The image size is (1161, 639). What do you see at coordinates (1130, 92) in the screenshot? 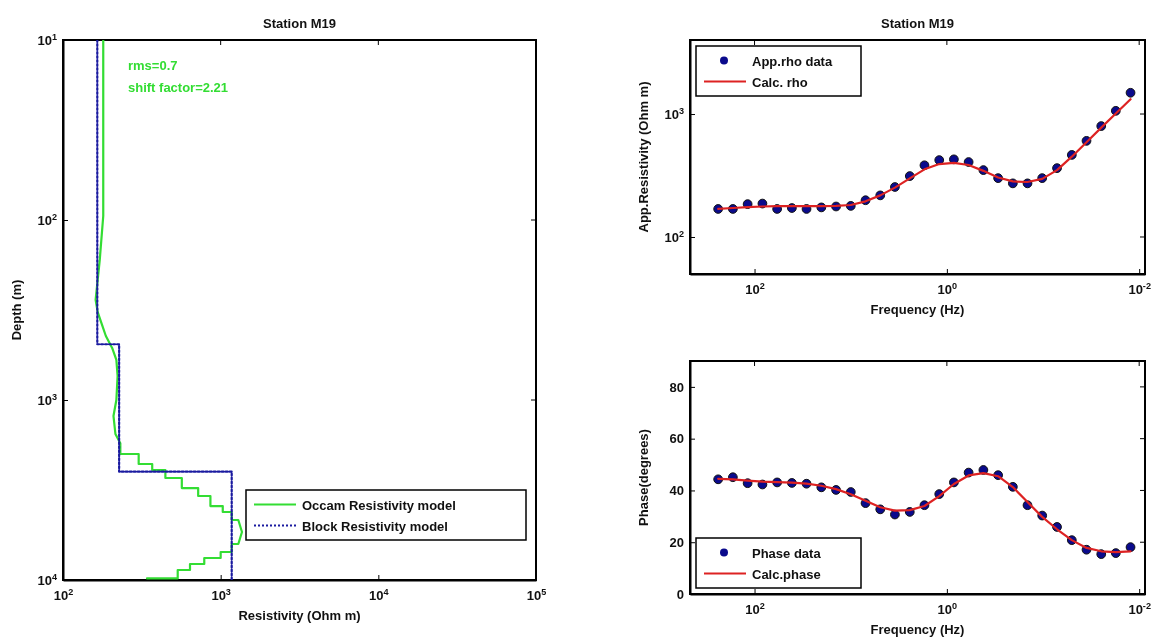
I see `point` at bounding box center [1130, 92].